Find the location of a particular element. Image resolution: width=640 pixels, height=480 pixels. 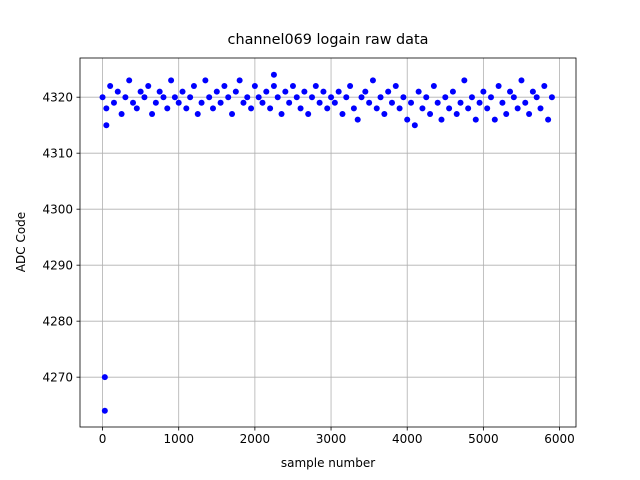

y-tick-label: 4270 is located at coordinates (57, 378).